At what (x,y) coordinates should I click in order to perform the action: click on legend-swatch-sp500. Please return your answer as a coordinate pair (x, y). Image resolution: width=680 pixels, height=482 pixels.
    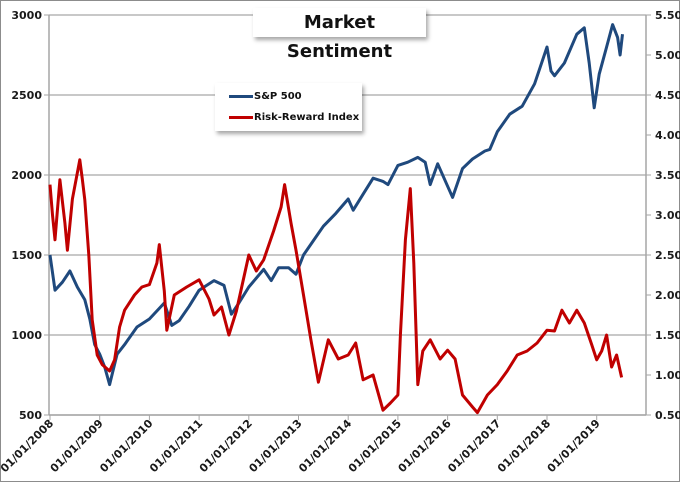
    Looking at the image, I should click on (241, 96).